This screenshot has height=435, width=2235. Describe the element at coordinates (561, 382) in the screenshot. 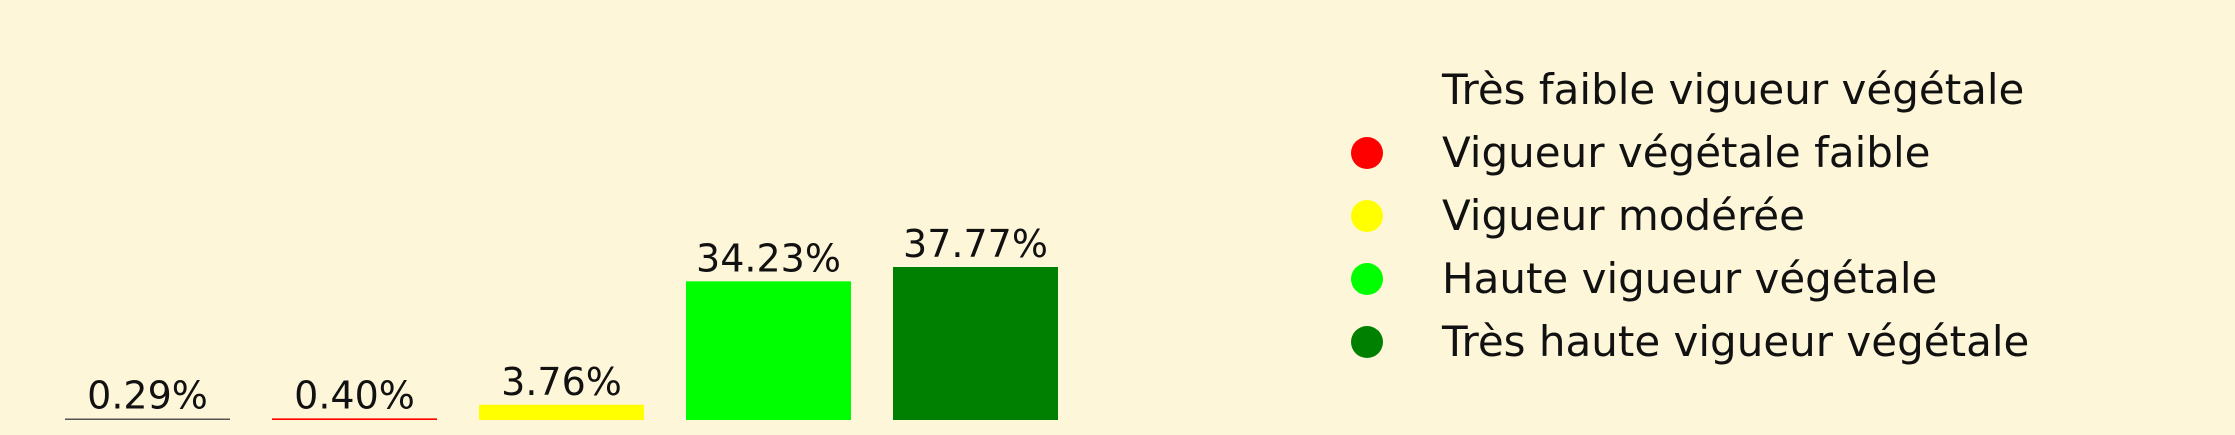

I see `bar-value-label-3: 3.76%` at that location.